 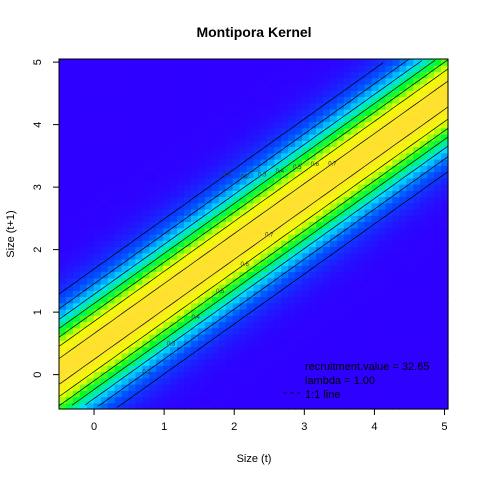 What do you see at coordinates (146, 373) in the screenshot?
I see `contour-label: 0.2` at bounding box center [146, 373].